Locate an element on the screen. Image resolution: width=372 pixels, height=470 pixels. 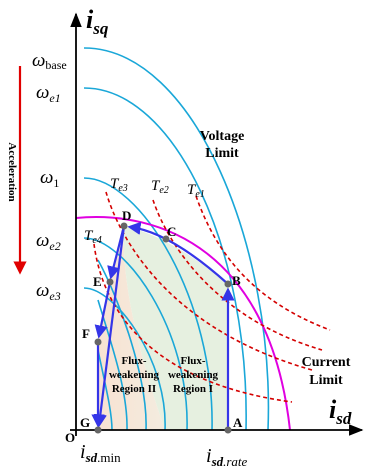
label-e: E is located at coordinates (97, 281).